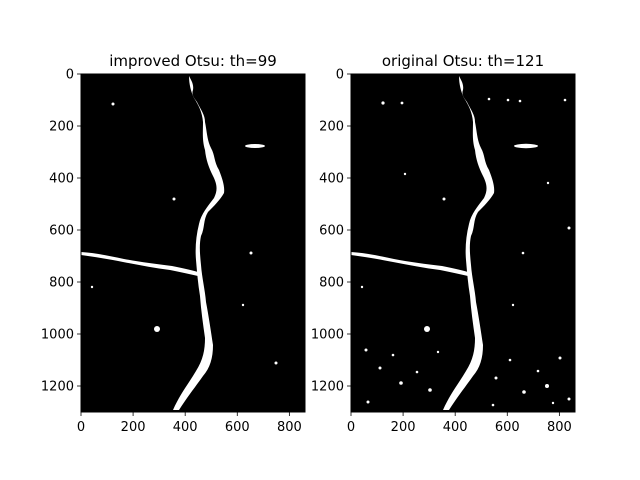  What do you see at coordinates (327, 387) in the screenshot?
I see `right-panel-y-tick-label: 1200` at bounding box center [327, 387].